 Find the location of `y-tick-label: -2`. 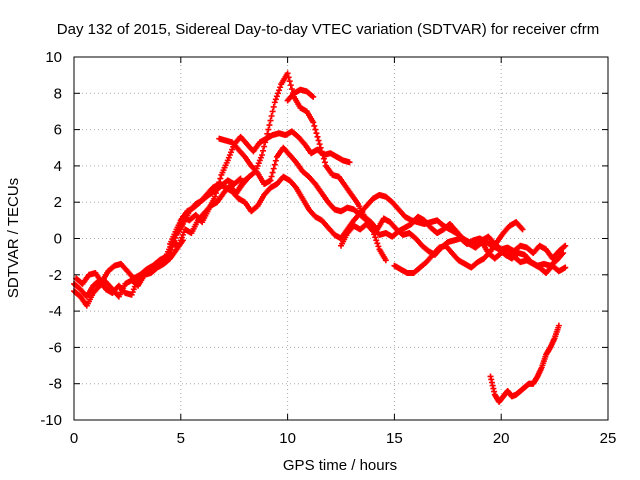

y-tick-label: -2 is located at coordinates (55, 275).